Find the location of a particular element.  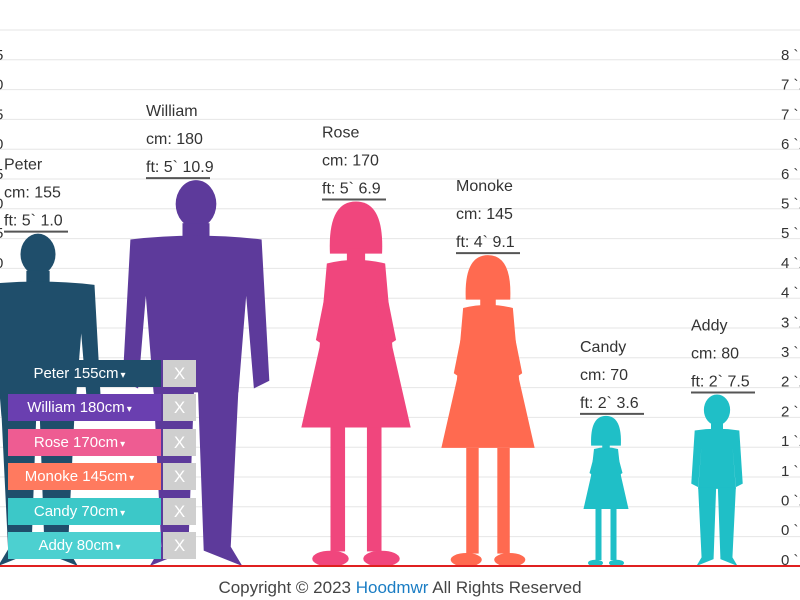

person-name-label: Addy is located at coordinates (709, 325).